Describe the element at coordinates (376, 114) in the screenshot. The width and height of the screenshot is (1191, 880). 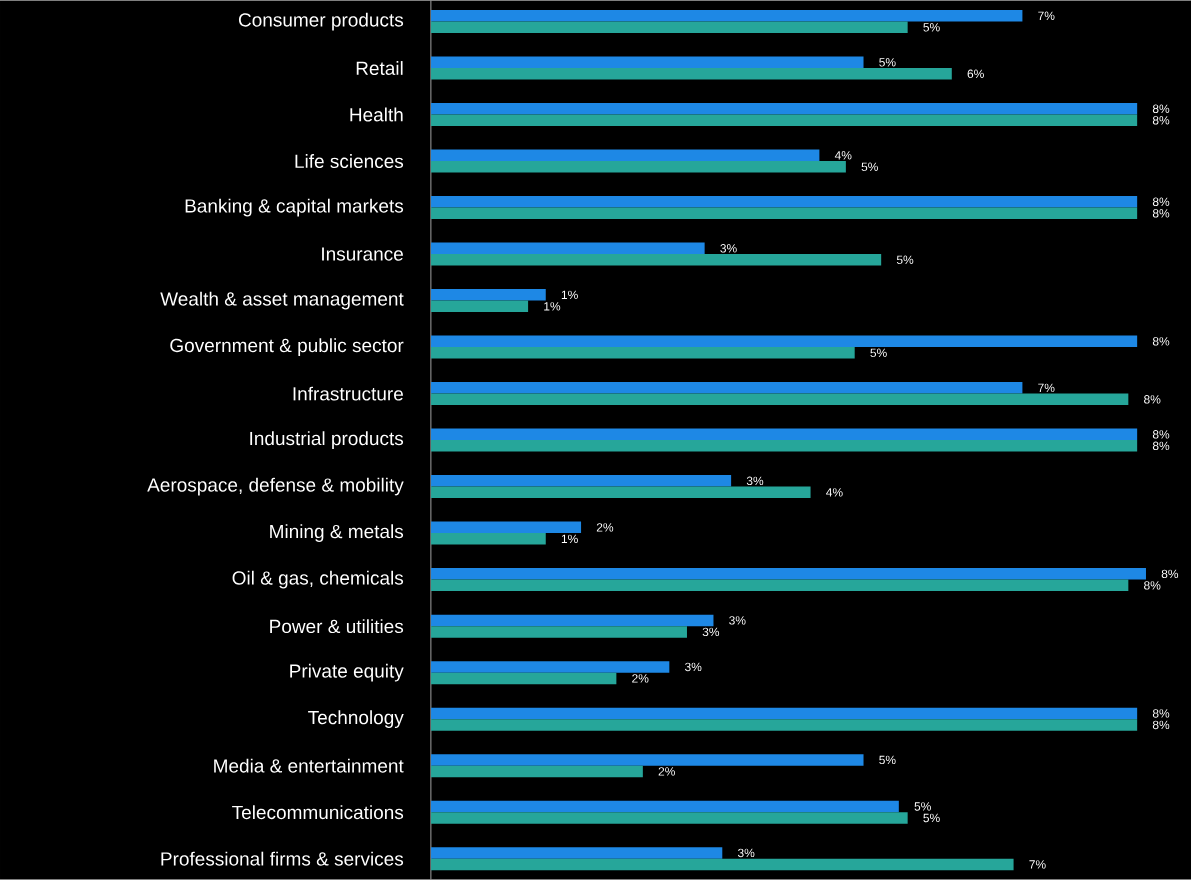
I see `y-tick-label: Health` at that location.